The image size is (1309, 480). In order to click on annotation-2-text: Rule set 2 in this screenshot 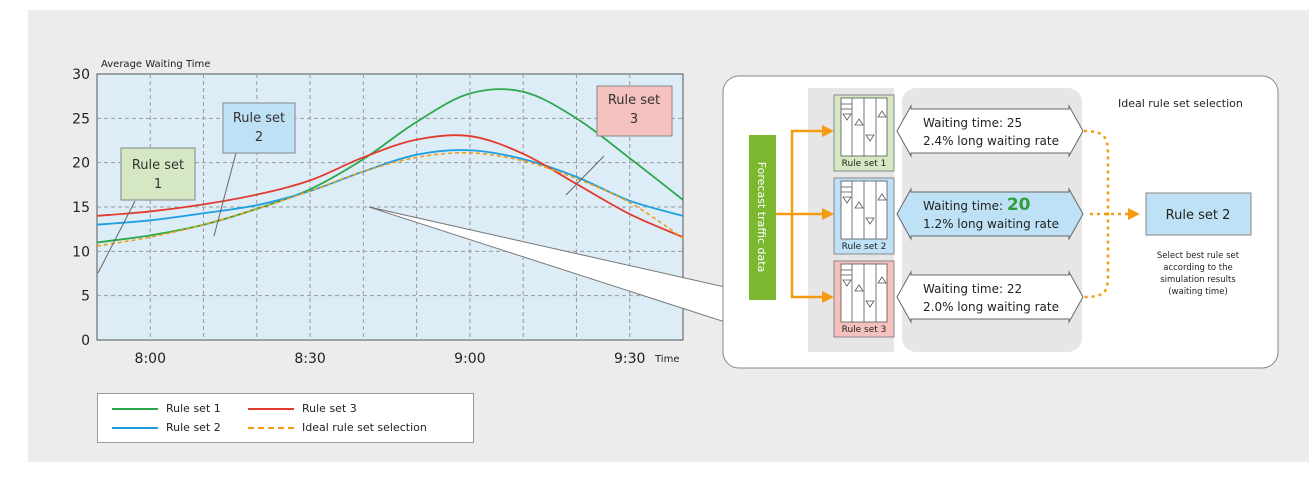, I will do `click(259, 128)`.